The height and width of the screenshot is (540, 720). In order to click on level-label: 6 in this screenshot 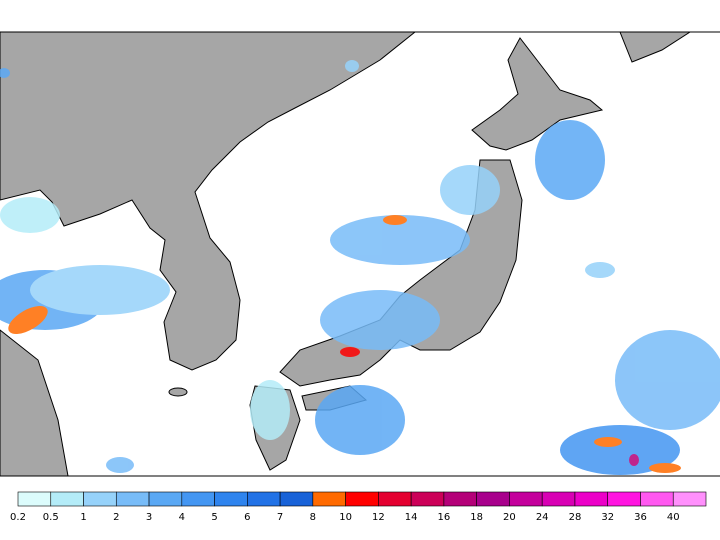, I will do `click(247, 517)`.